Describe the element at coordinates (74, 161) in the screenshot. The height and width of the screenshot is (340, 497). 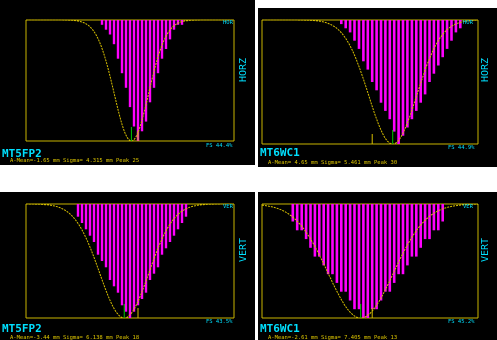
I see `stats-line: A-Mean=-1.65 mm Sigma= 4.315 mm Peak 25` at that location.